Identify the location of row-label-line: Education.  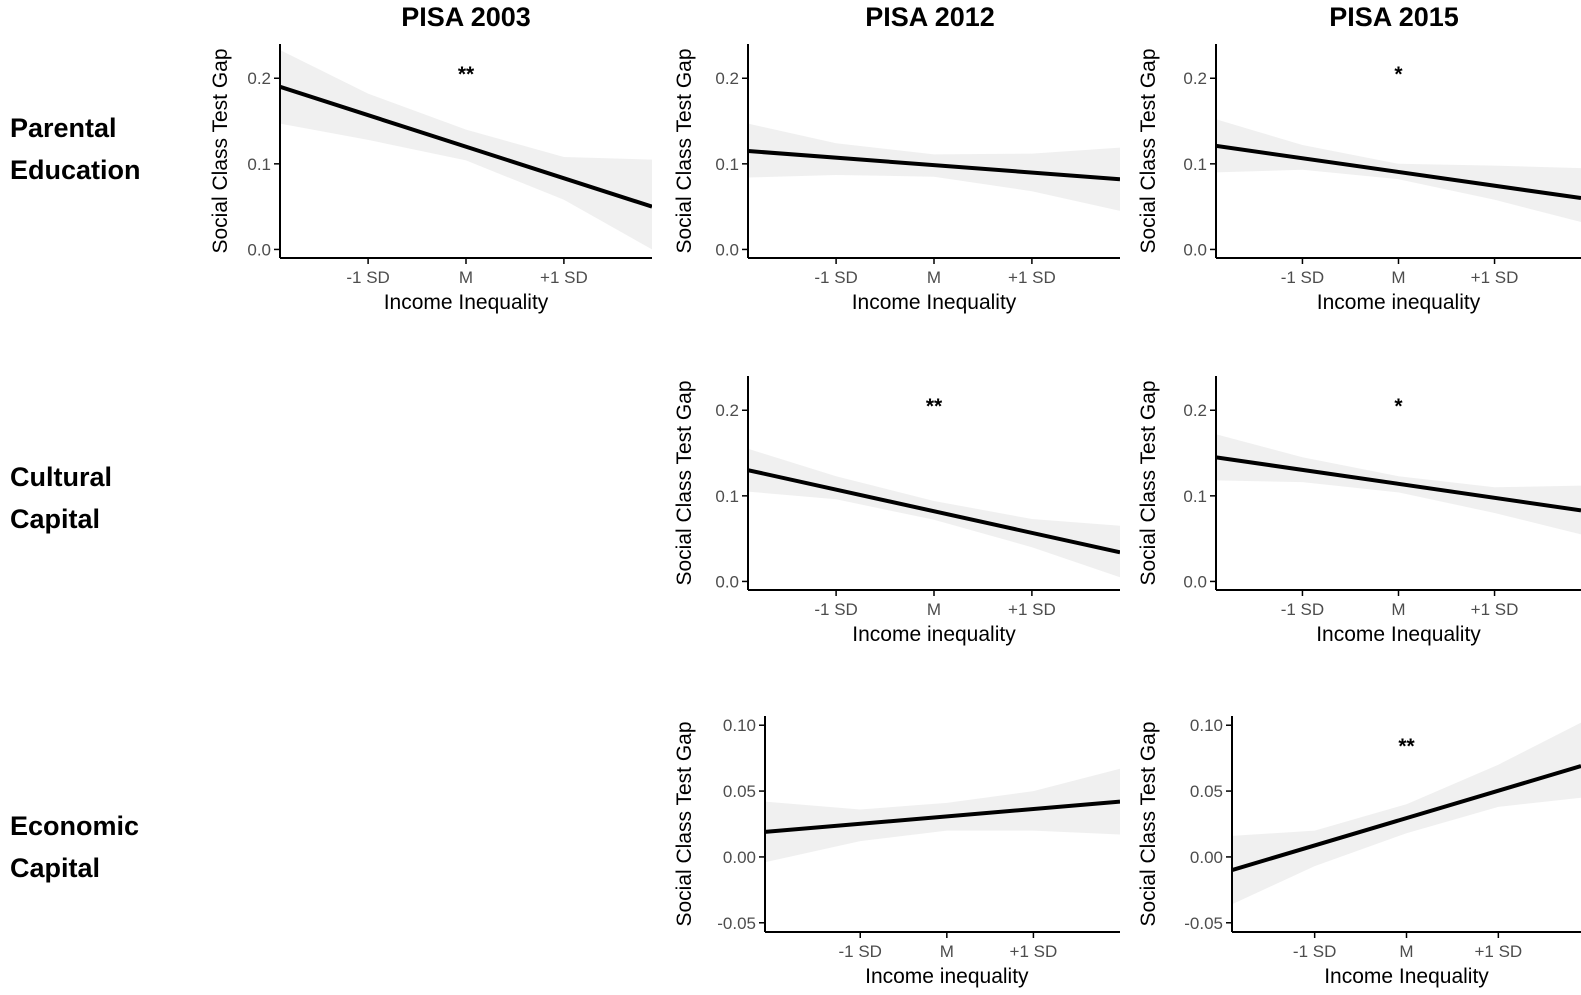
(75, 170).